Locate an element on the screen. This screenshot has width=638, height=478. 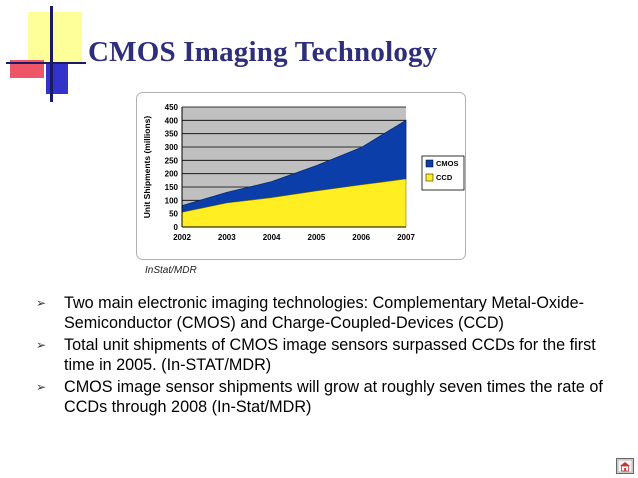
x-tick-label: 2004 is located at coordinates (272, 237).